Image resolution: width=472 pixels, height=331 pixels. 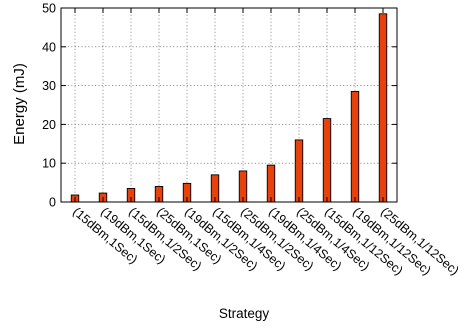 I want to click on y-tick-labels: 0 10 20 30 40 50, so click(x=49, y=106).